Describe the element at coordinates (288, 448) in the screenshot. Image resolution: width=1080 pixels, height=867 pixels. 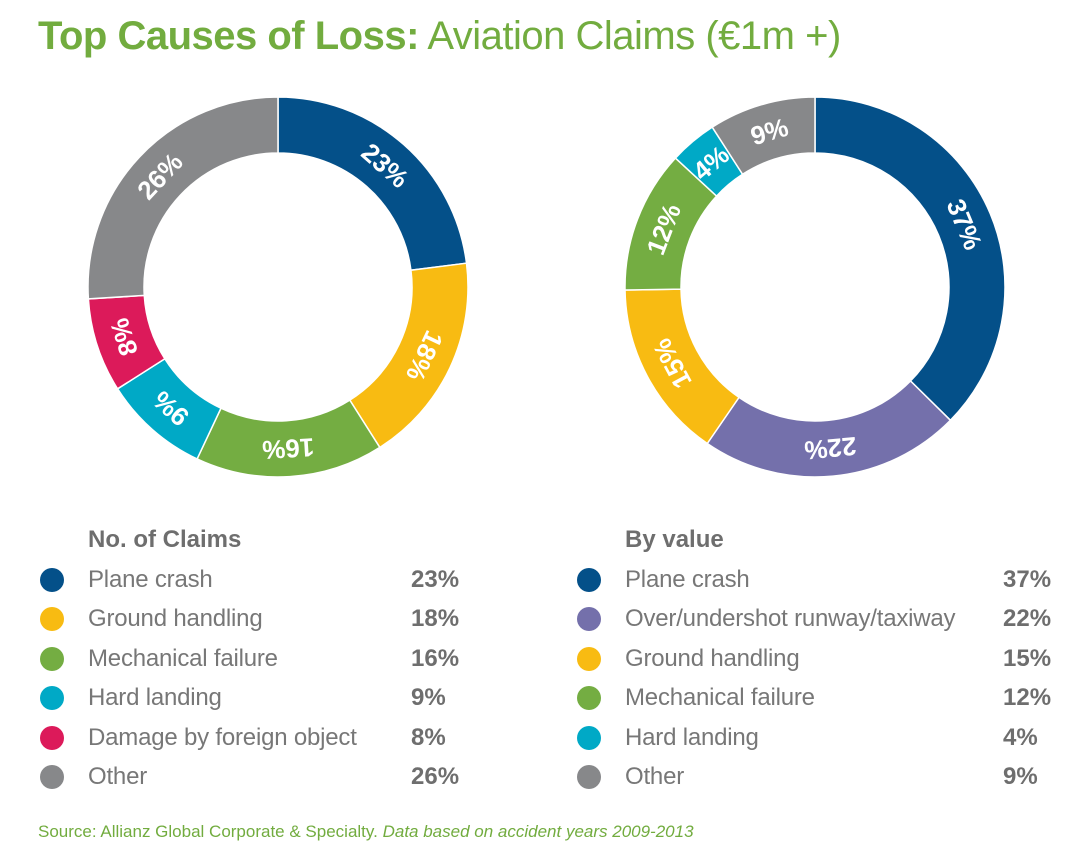
I see `donut-data-label: 16%` at that location.